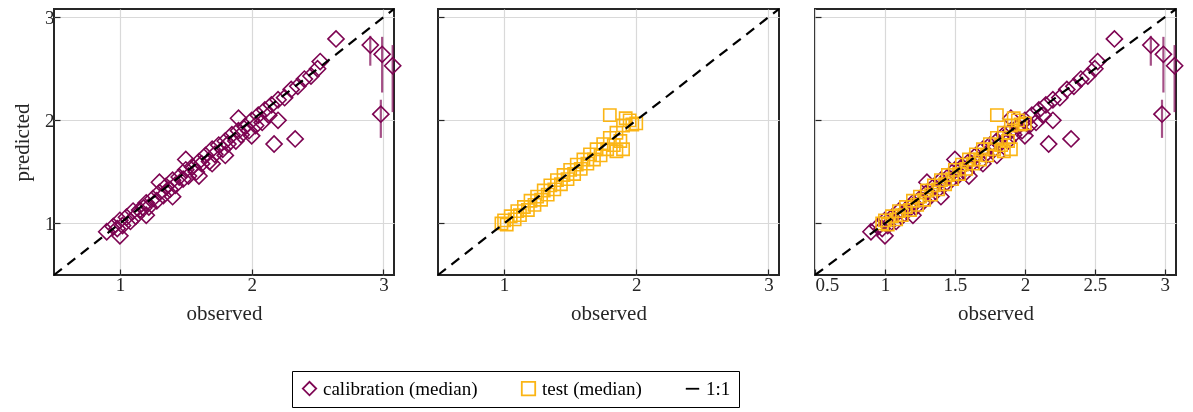  Describe the element at coordinates (1095, 284) in the screenshot. I see `x-tick-label: 2.5` at that location.